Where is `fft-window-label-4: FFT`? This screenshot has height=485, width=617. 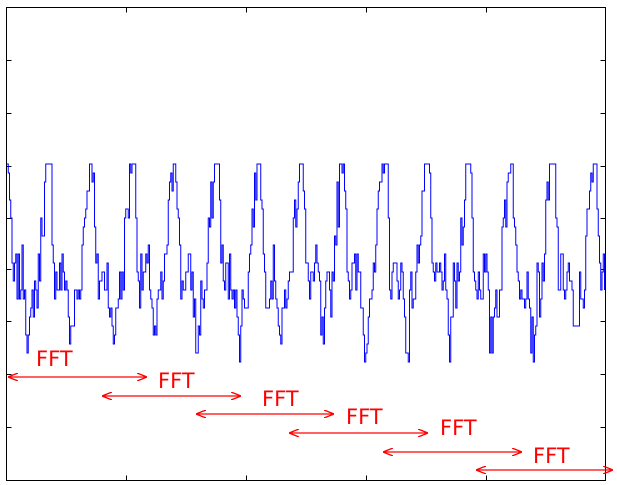
fft-window-label-4: FFT is located at coordinates (364, 417).